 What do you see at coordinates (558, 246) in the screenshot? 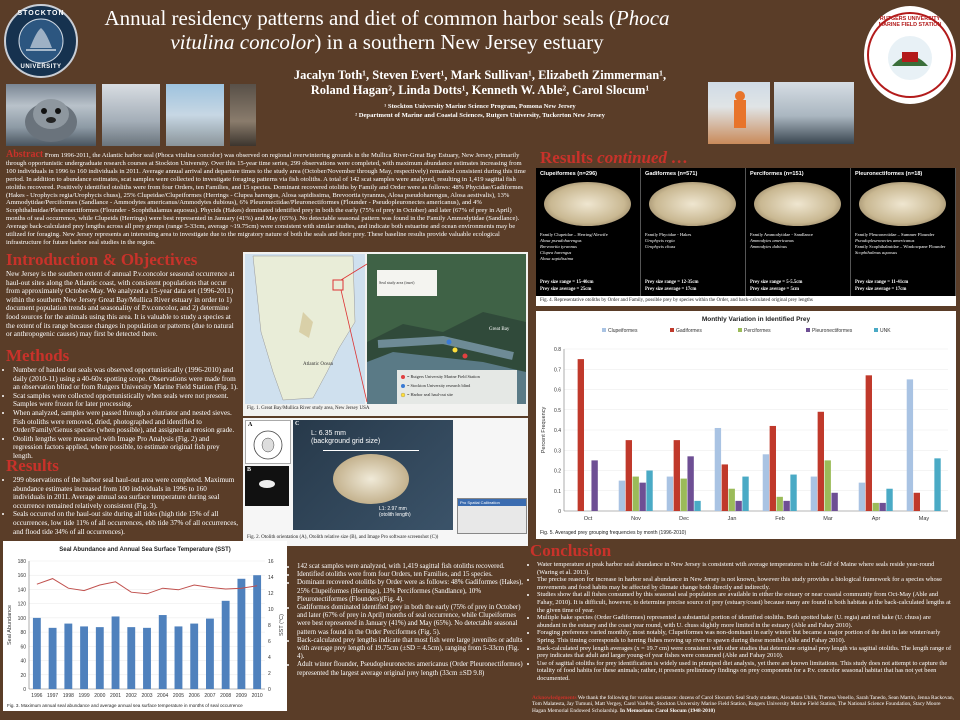
I see `otolith-family-text: Brevoortia tyrannus` at bounding box center [558, 246].